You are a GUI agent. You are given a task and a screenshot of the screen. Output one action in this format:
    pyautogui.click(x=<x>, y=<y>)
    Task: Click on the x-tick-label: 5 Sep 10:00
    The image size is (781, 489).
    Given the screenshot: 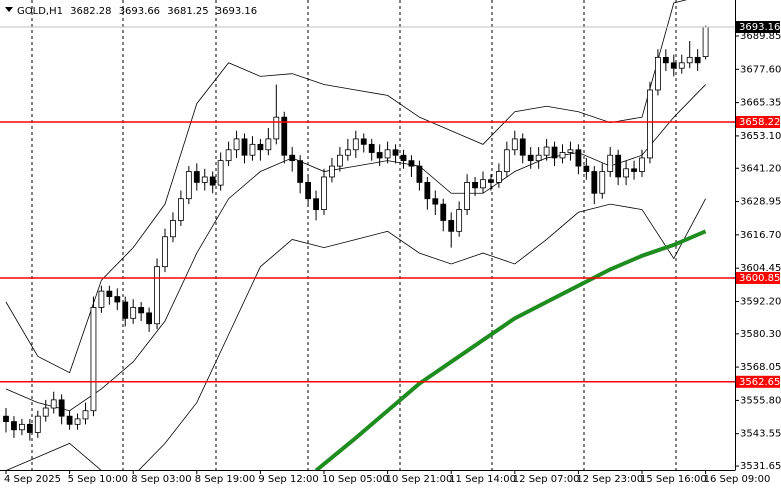 What is the action you would take?
    pyautogui.click(x=98, y=479)
    